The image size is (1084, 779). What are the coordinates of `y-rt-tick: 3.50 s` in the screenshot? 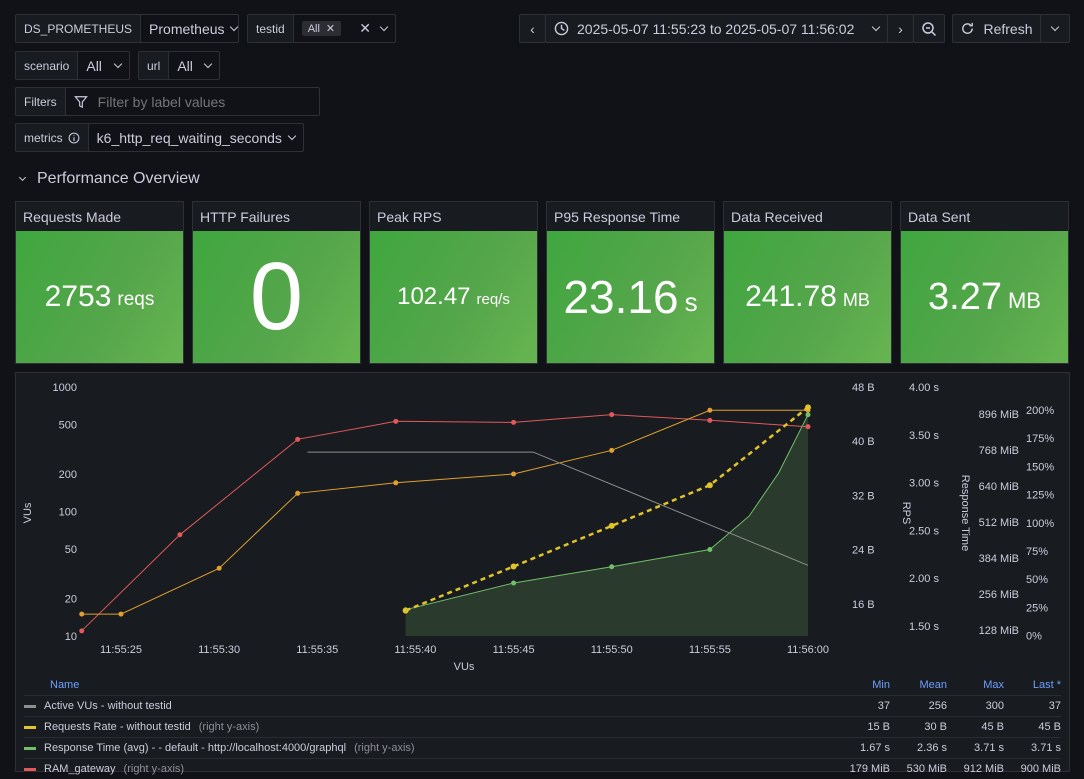 It's located at (924, 436).